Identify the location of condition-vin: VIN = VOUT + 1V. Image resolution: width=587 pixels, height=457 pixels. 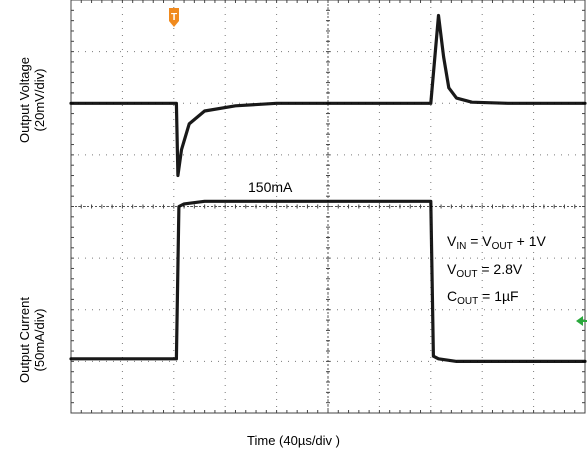
(496, 242).